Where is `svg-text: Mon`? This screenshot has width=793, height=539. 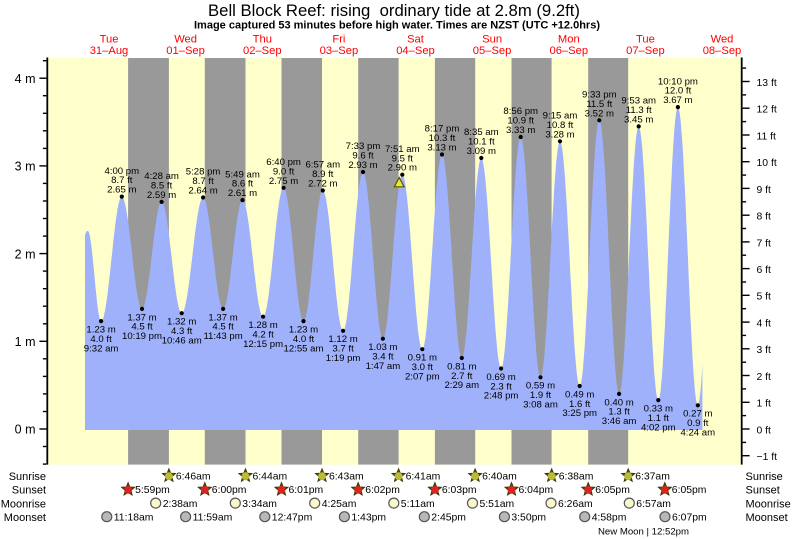 svg-text: Mon is located at coordinates (569, 40).